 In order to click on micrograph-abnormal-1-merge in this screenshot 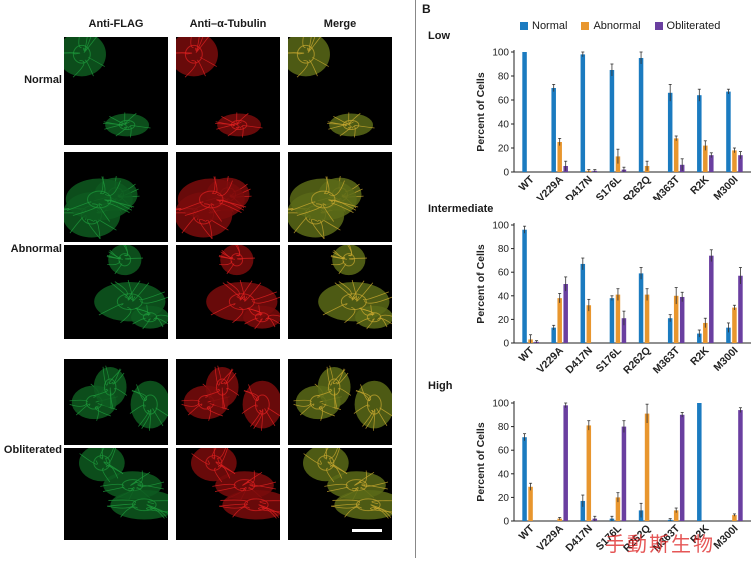, I will do `click(340, 197)`.